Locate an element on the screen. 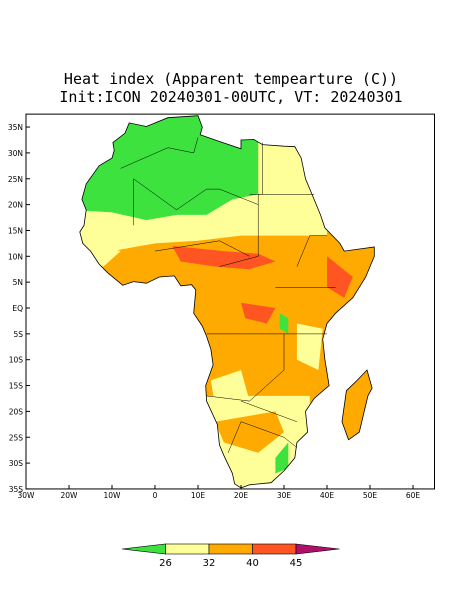 This screenshot has height=604, width=463. lon-tick-label: 30W is located at coordinates (27, 495).